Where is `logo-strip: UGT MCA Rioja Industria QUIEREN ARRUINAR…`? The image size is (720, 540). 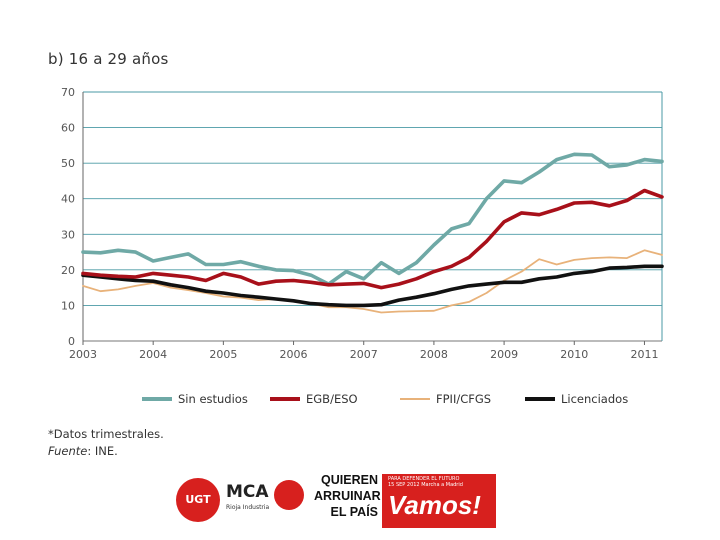 logo-strip: UGT MCA Rioja Industria QUIEREN ARRUINAR… is located at coordinates (336, 500).